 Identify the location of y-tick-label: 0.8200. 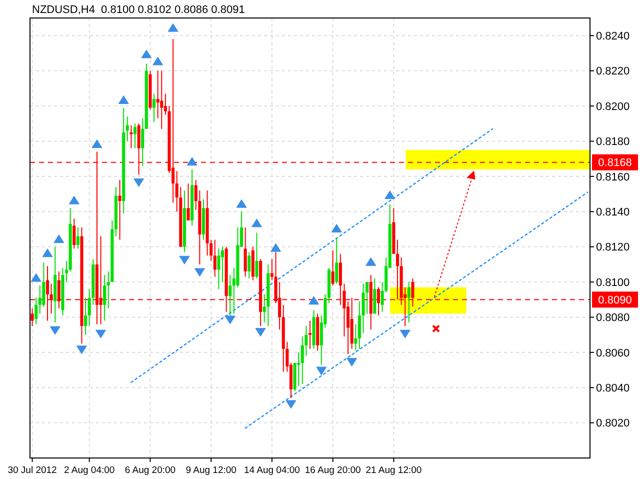
(613, 106).